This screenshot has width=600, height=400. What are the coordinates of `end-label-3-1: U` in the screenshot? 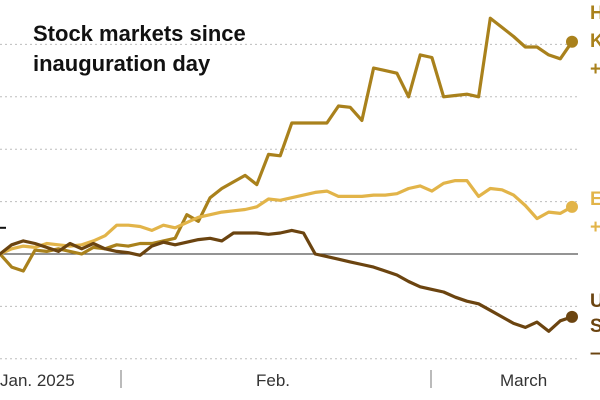 It's located at (595, 301).